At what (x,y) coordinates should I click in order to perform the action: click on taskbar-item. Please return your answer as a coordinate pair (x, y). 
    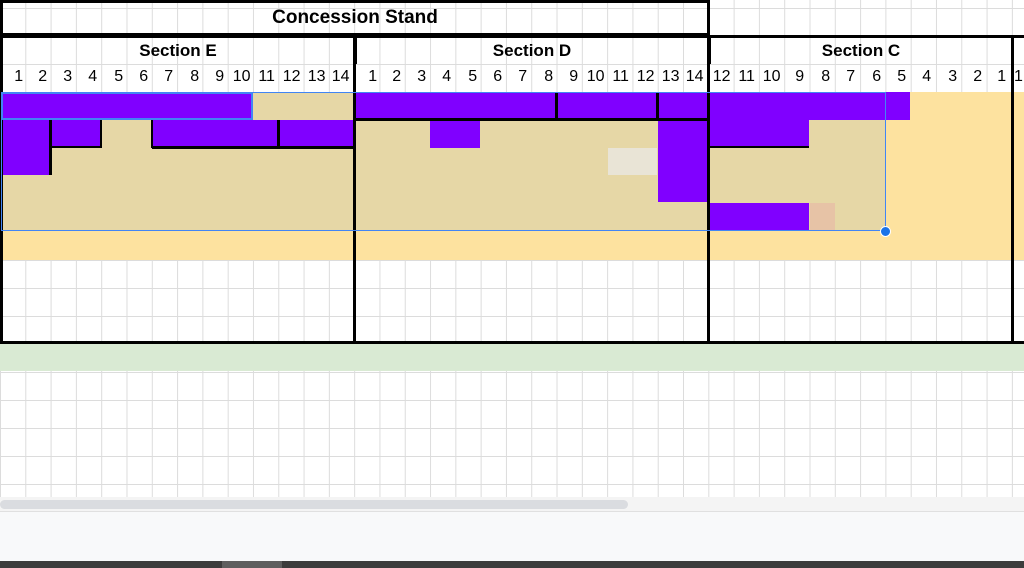
    Looking at the image, I should click on (252, 564).